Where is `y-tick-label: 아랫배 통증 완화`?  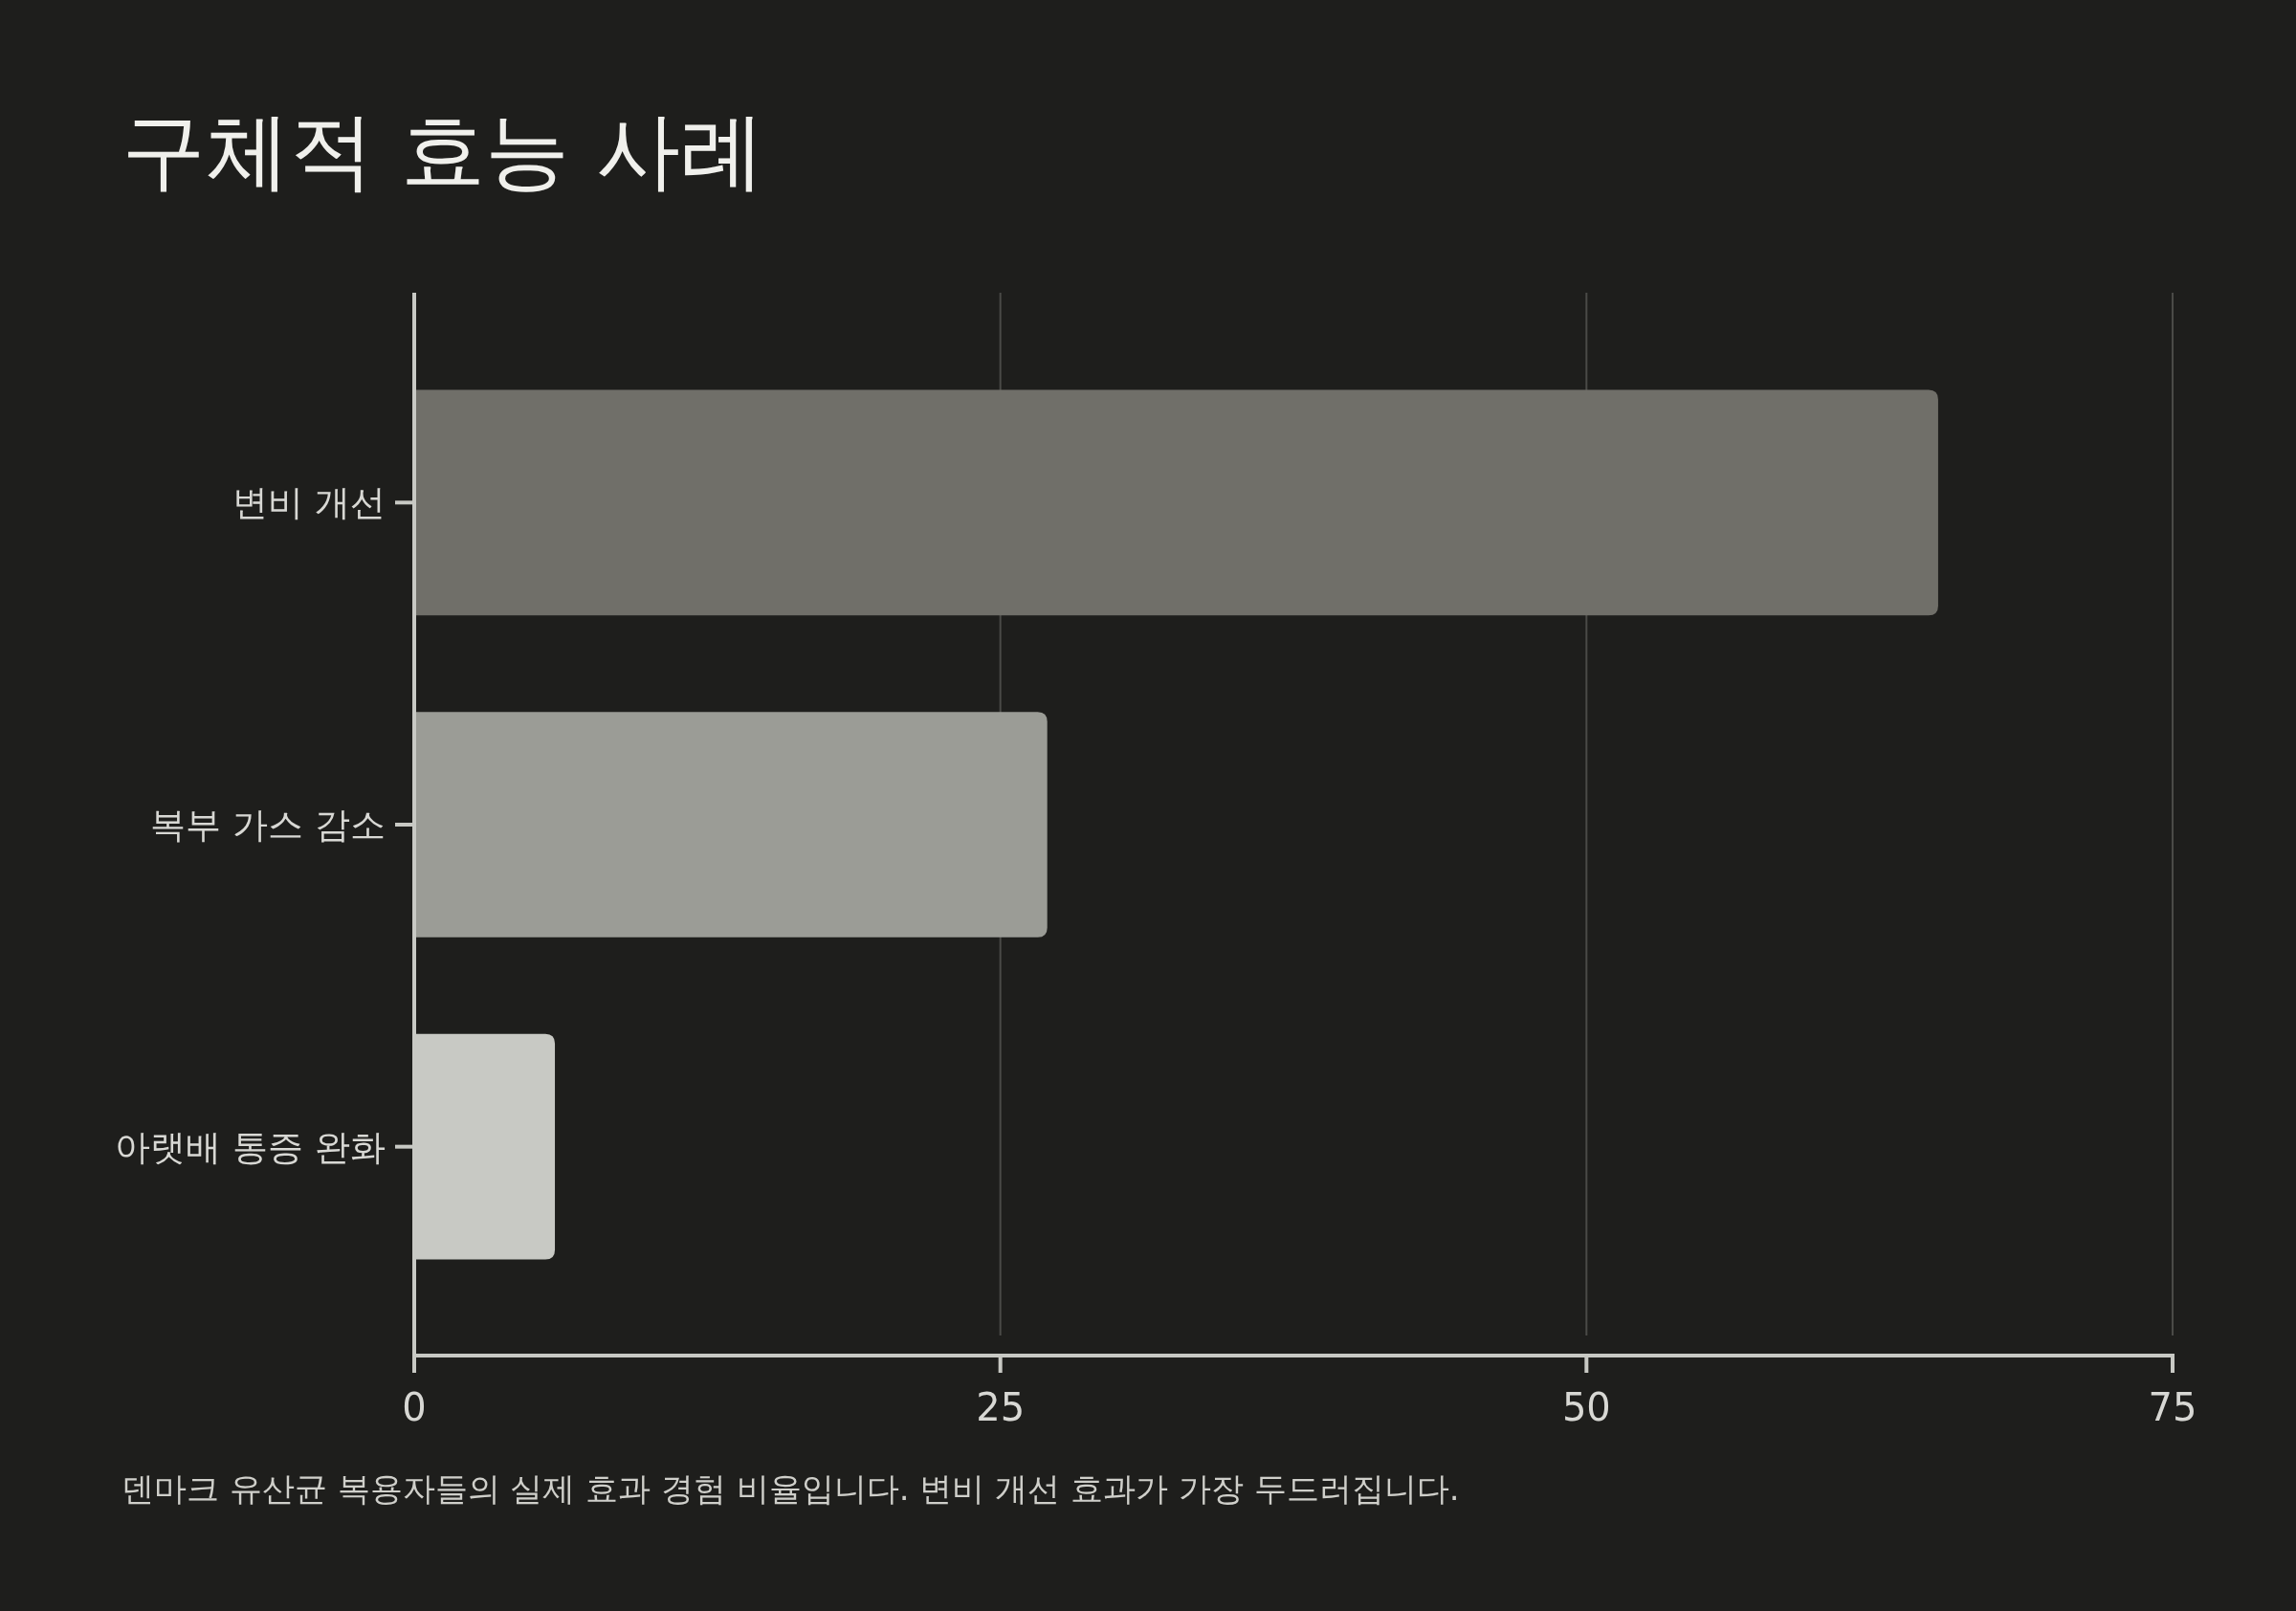
y-tick-label: 아랫배 통증 완화 is located at coordinates (250, 1147).